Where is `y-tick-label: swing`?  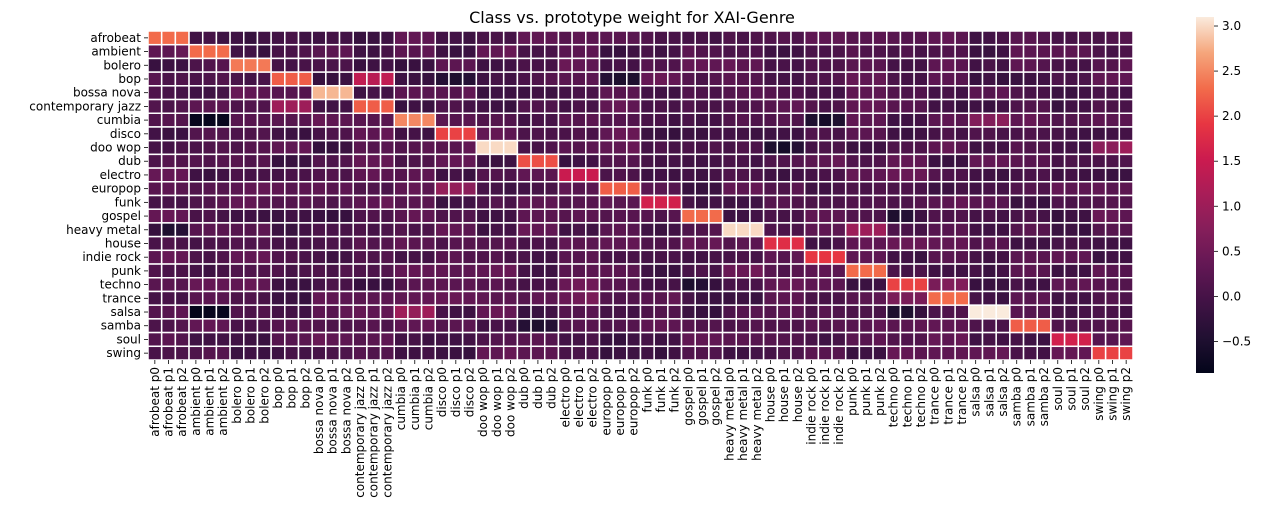 y-tick-label: swing is located at coordinates (123, 353).